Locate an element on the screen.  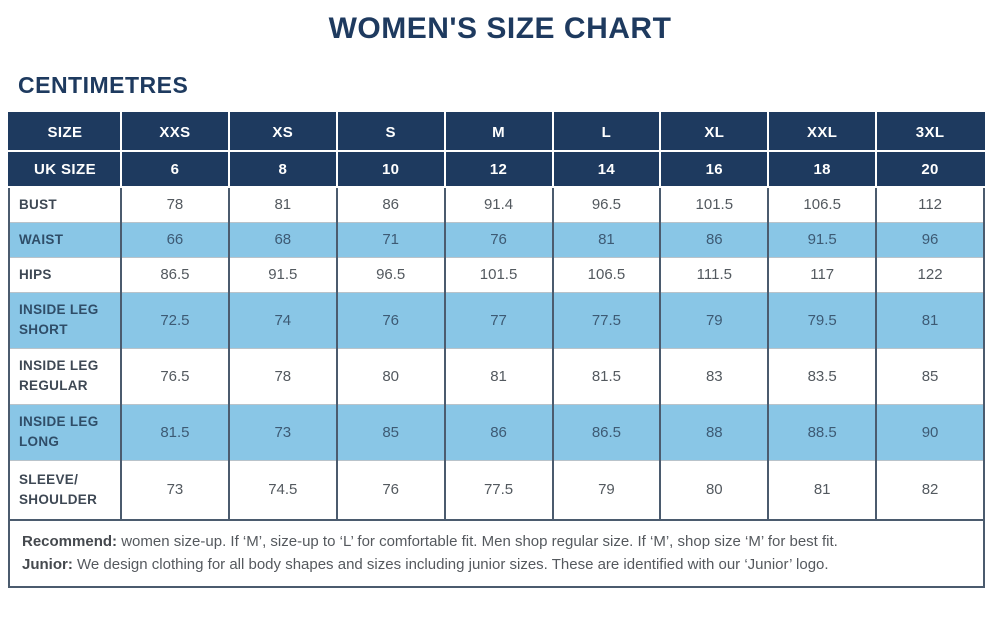
uk-size-cell: 10 is located at coordinates (390, 169).